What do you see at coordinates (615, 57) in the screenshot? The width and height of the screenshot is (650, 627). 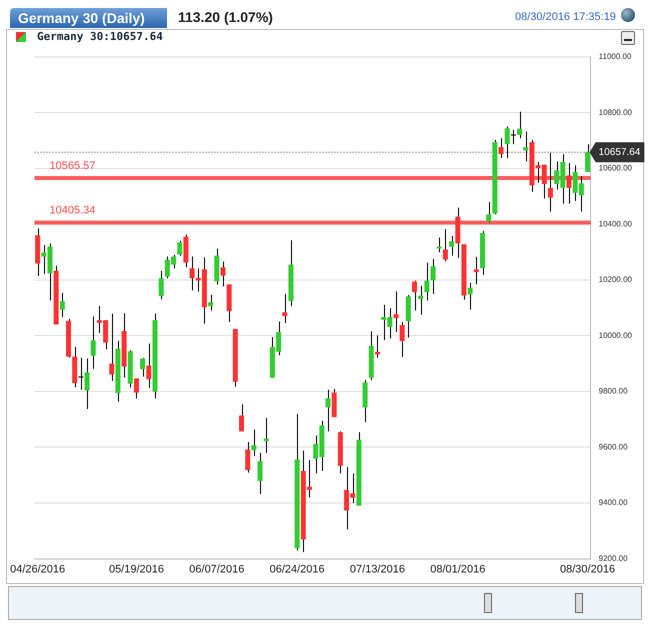 I see `y-tick-label: 11000.00` at bounding box center [615, 57].